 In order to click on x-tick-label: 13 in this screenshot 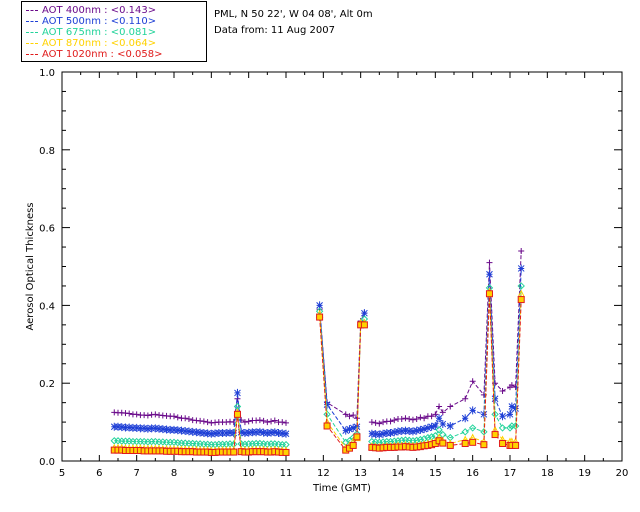, I will do `click(360, 473)`.